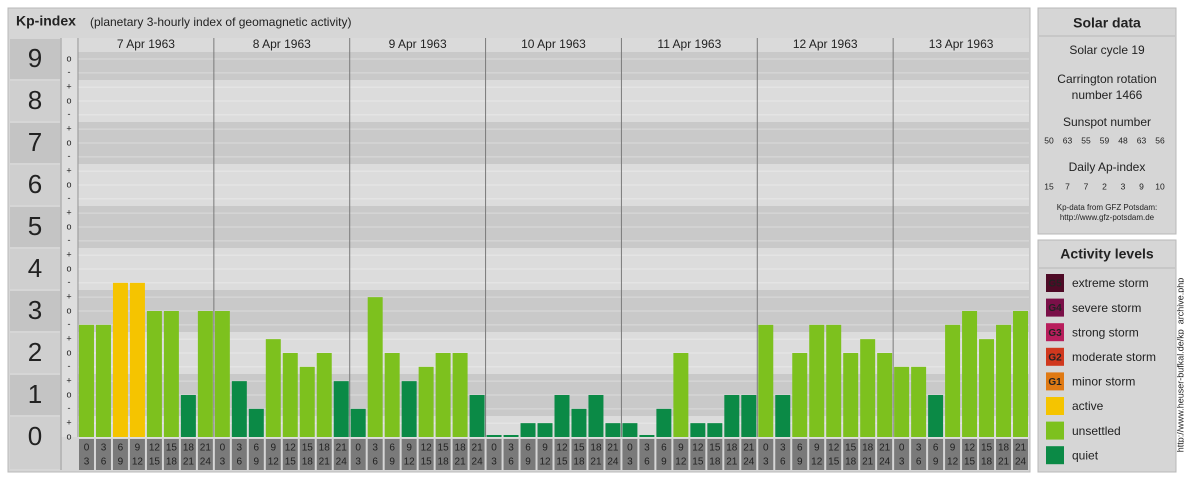 This screenshot has height=480, width=1184. I want to click on legend-label: minor storm, so click(1103, 382).